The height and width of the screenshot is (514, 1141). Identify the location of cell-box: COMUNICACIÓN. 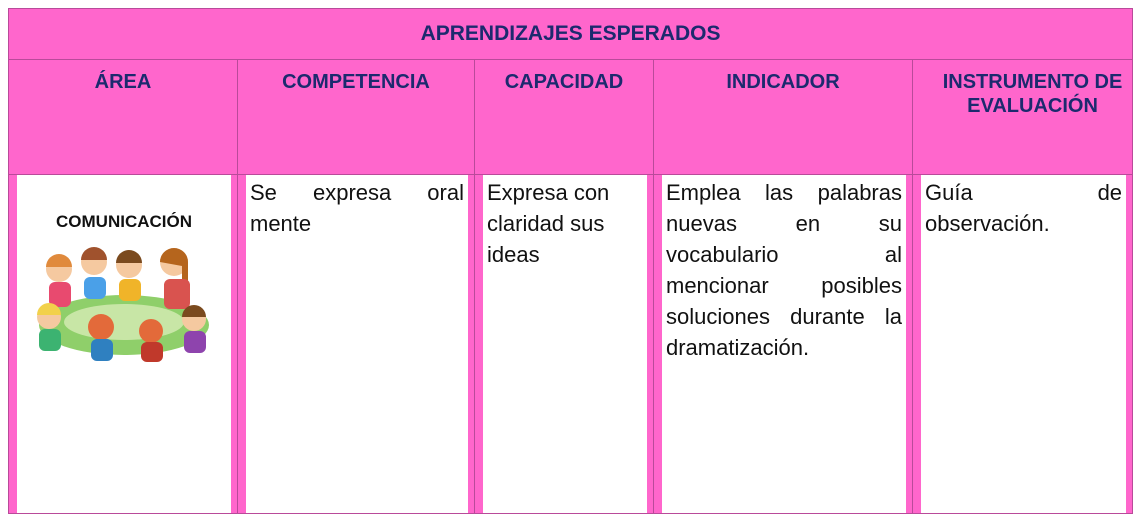
(124, 344).